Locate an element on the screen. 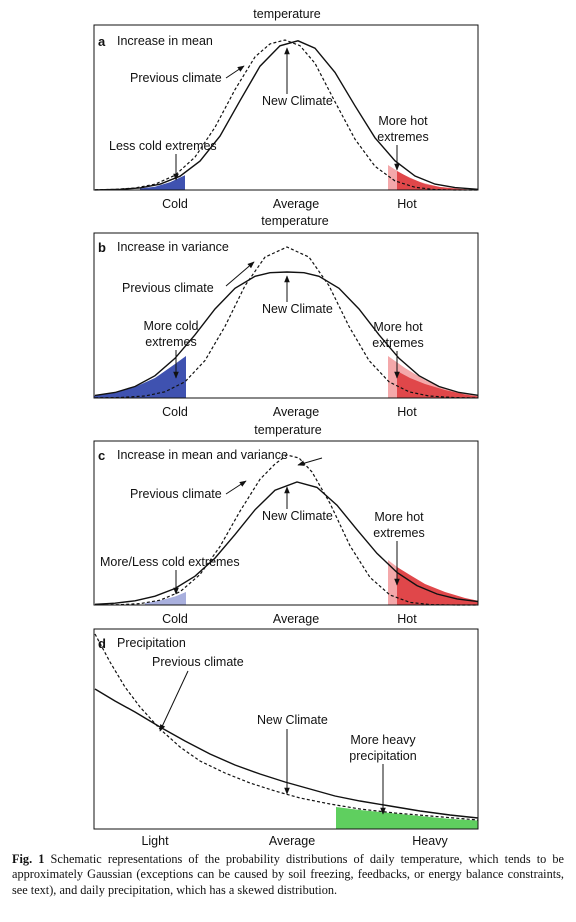 The width and height of the screenshot is (576, 922). panel-a-previous-arrow is located at coordinates (235, 72).